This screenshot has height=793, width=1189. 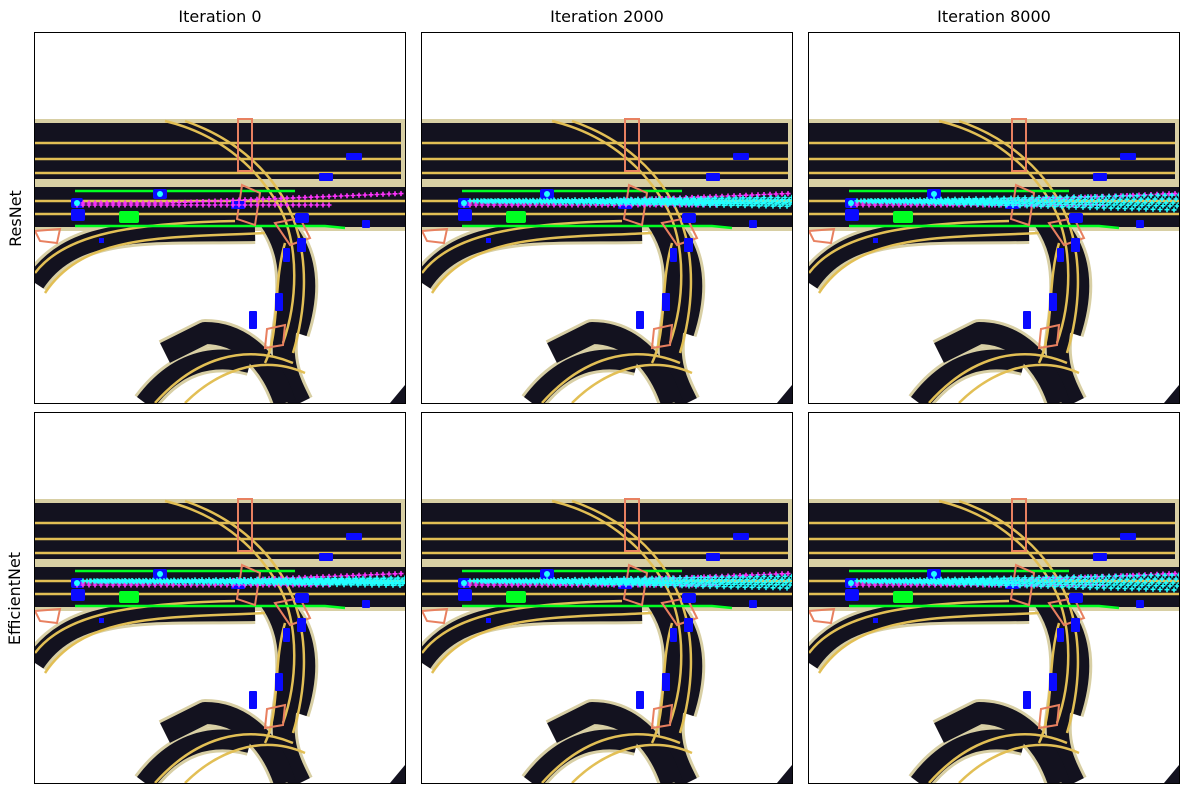 What do you see at coordinates (15, 598) in the screenshot?
I see `row-label-1: EfficientNet` at bounding box center [15, 598].